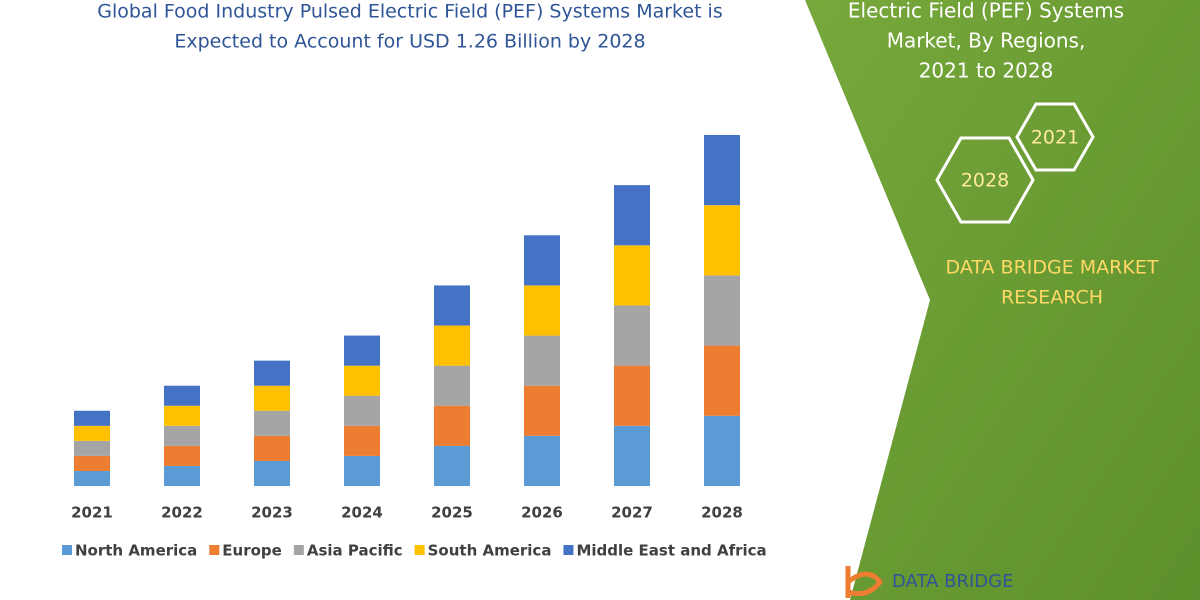  Describe the element at coordinates (136, 551) in the screenshot. I see `legend-label: North America` at that location.